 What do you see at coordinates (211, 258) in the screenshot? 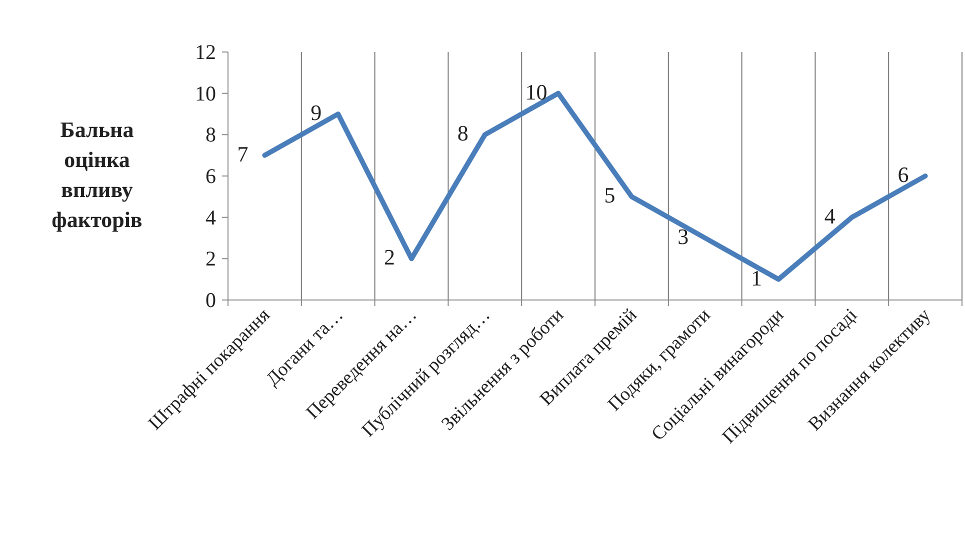
I see `y-tick-label: 2` at bounding box center [211, 258].